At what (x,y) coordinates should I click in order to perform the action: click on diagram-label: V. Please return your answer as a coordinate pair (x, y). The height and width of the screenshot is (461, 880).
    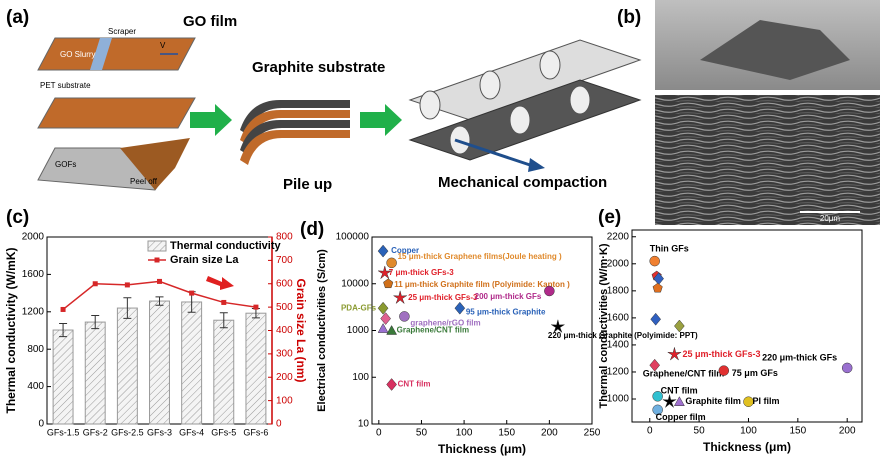
    Looking at the image, I should click on (163, 45).